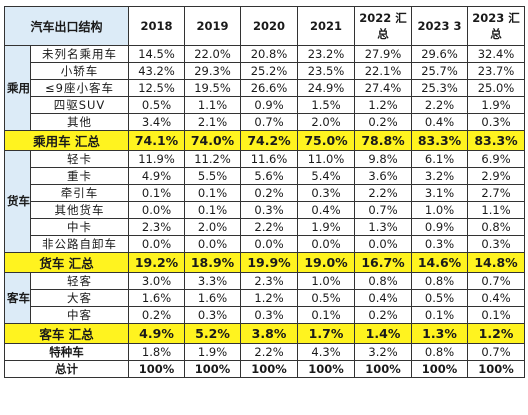  What do you see at coordinates (383, 262) in the screenshot?
I see `value-cell: 16.7%` at bounding box center [383, 262].